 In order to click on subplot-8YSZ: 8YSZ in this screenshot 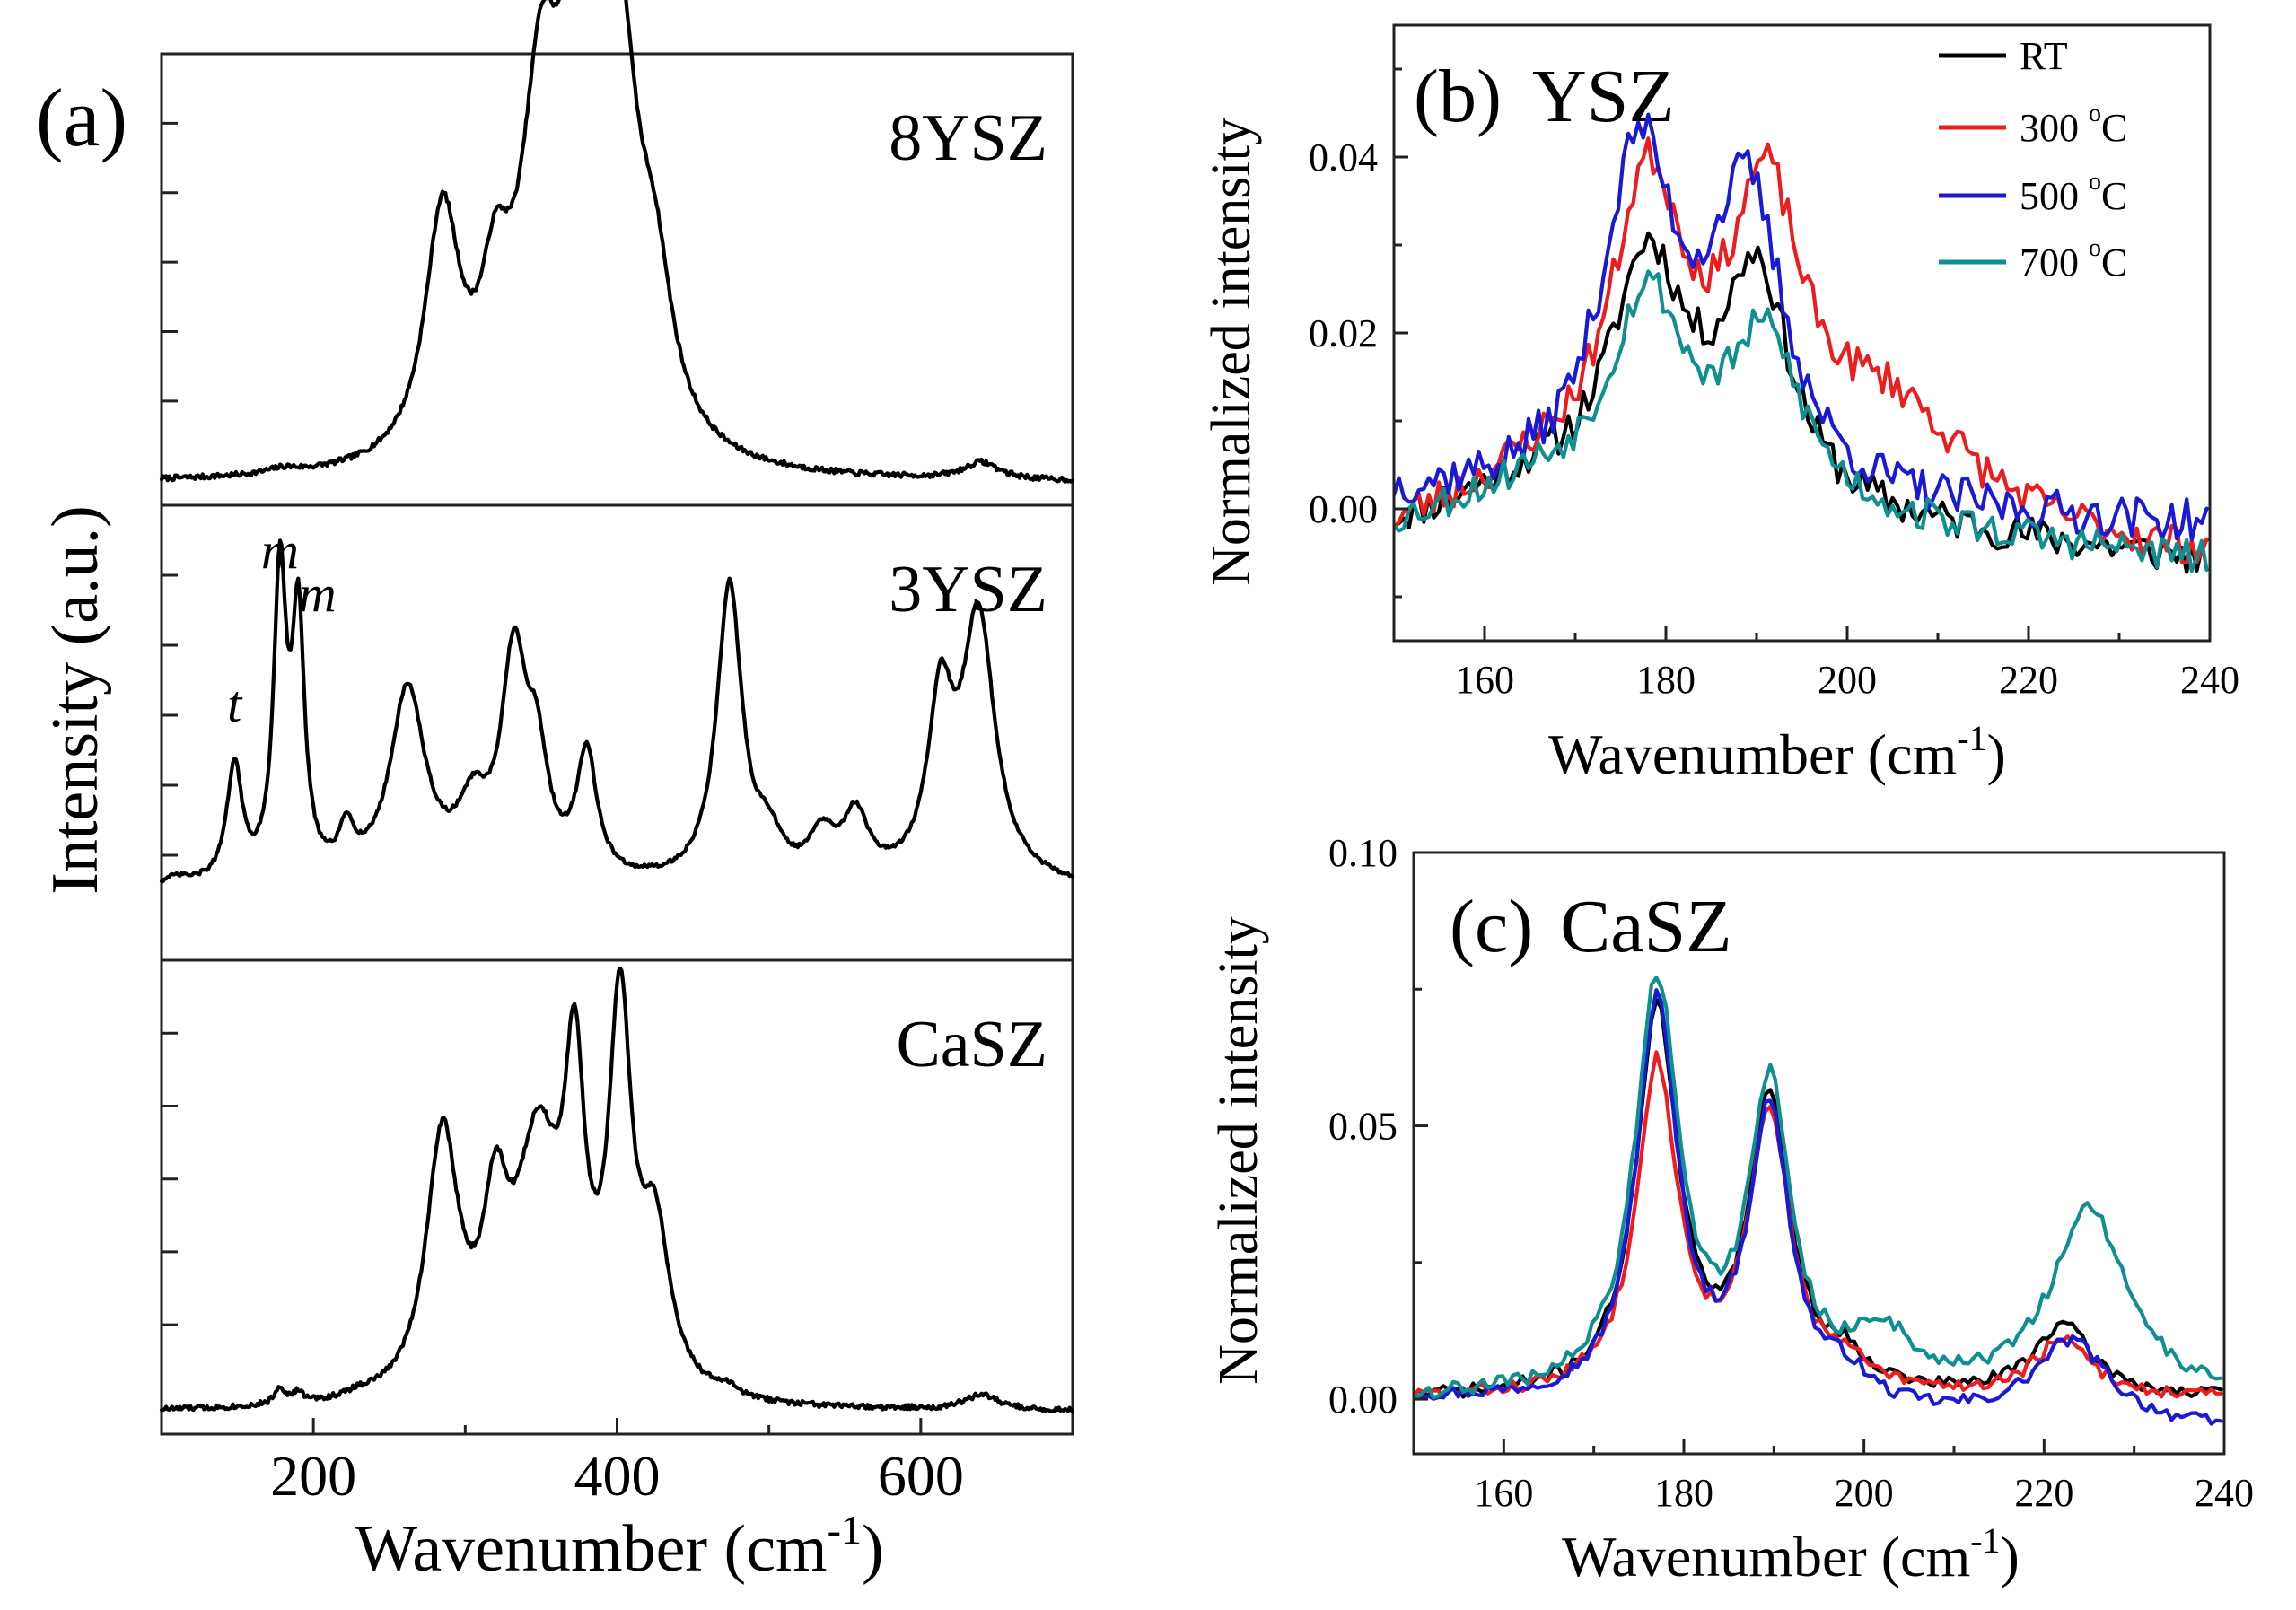, I will do `click(617, 254)`.